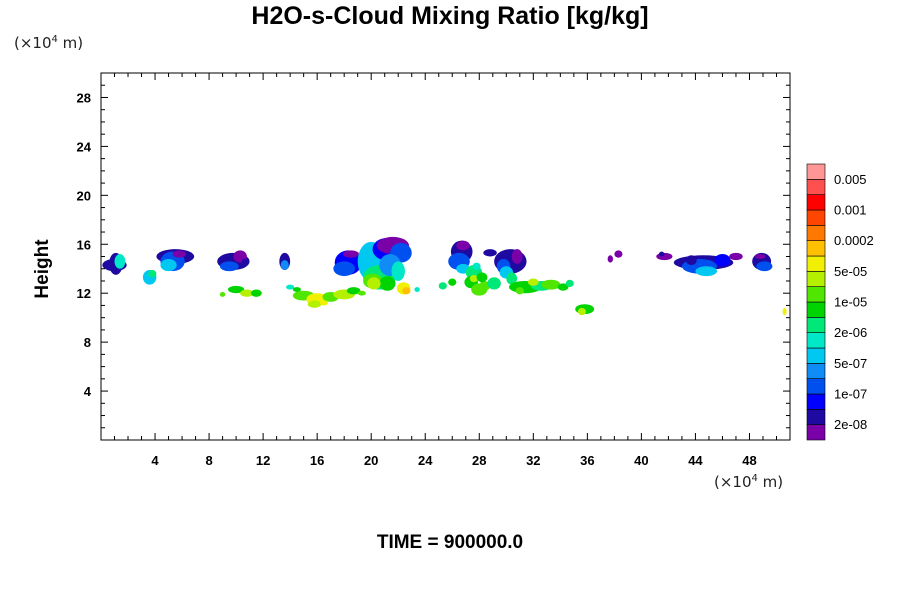 This screenshot has width=900, height=600. What do you see at coordinates (54, 39) in the screenshot?
I see `y-unit-exponent: 4` at bounding box center [54, 39].